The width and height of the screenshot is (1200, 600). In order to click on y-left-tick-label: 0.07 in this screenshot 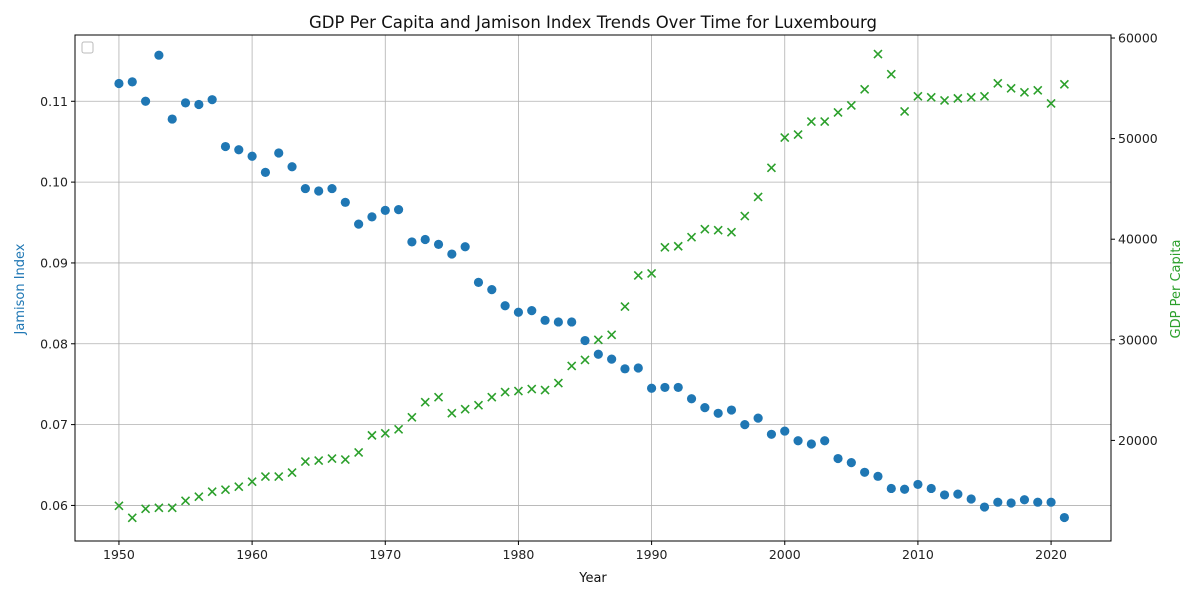, I will do `click(54, 424)`.